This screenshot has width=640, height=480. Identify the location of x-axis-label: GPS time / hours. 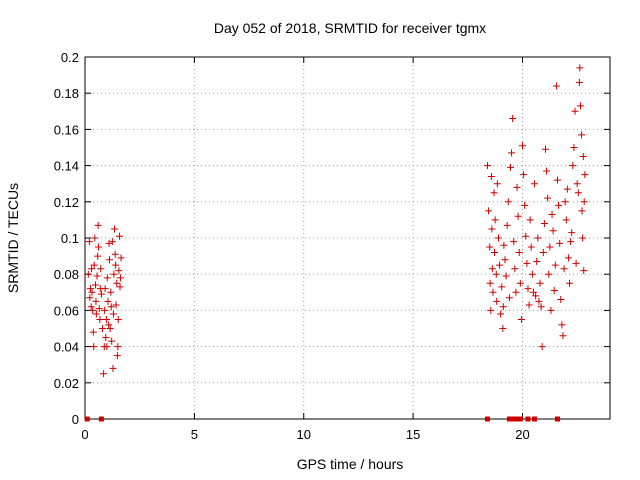
(350, 464).